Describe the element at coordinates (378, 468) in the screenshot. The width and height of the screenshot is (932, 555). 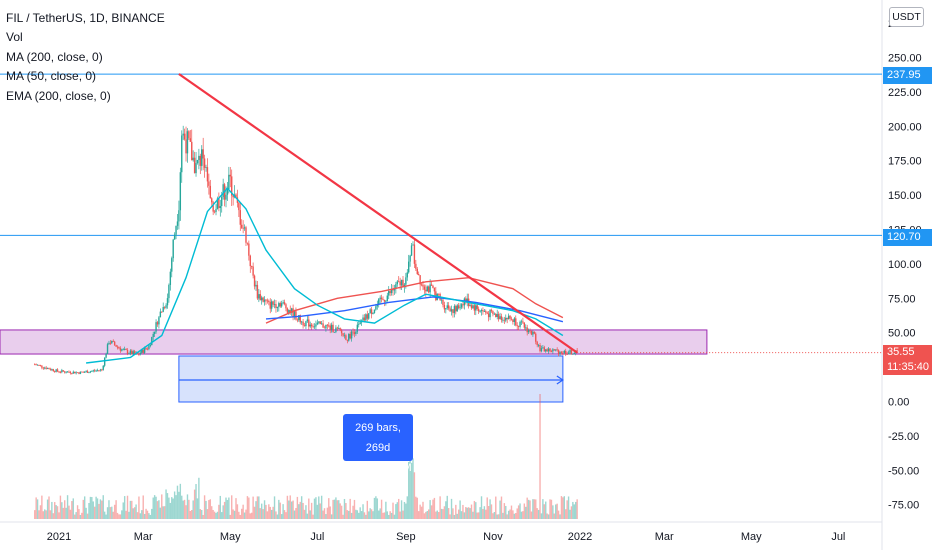
I see `measure-volume: Vol 875.943M` at that location.